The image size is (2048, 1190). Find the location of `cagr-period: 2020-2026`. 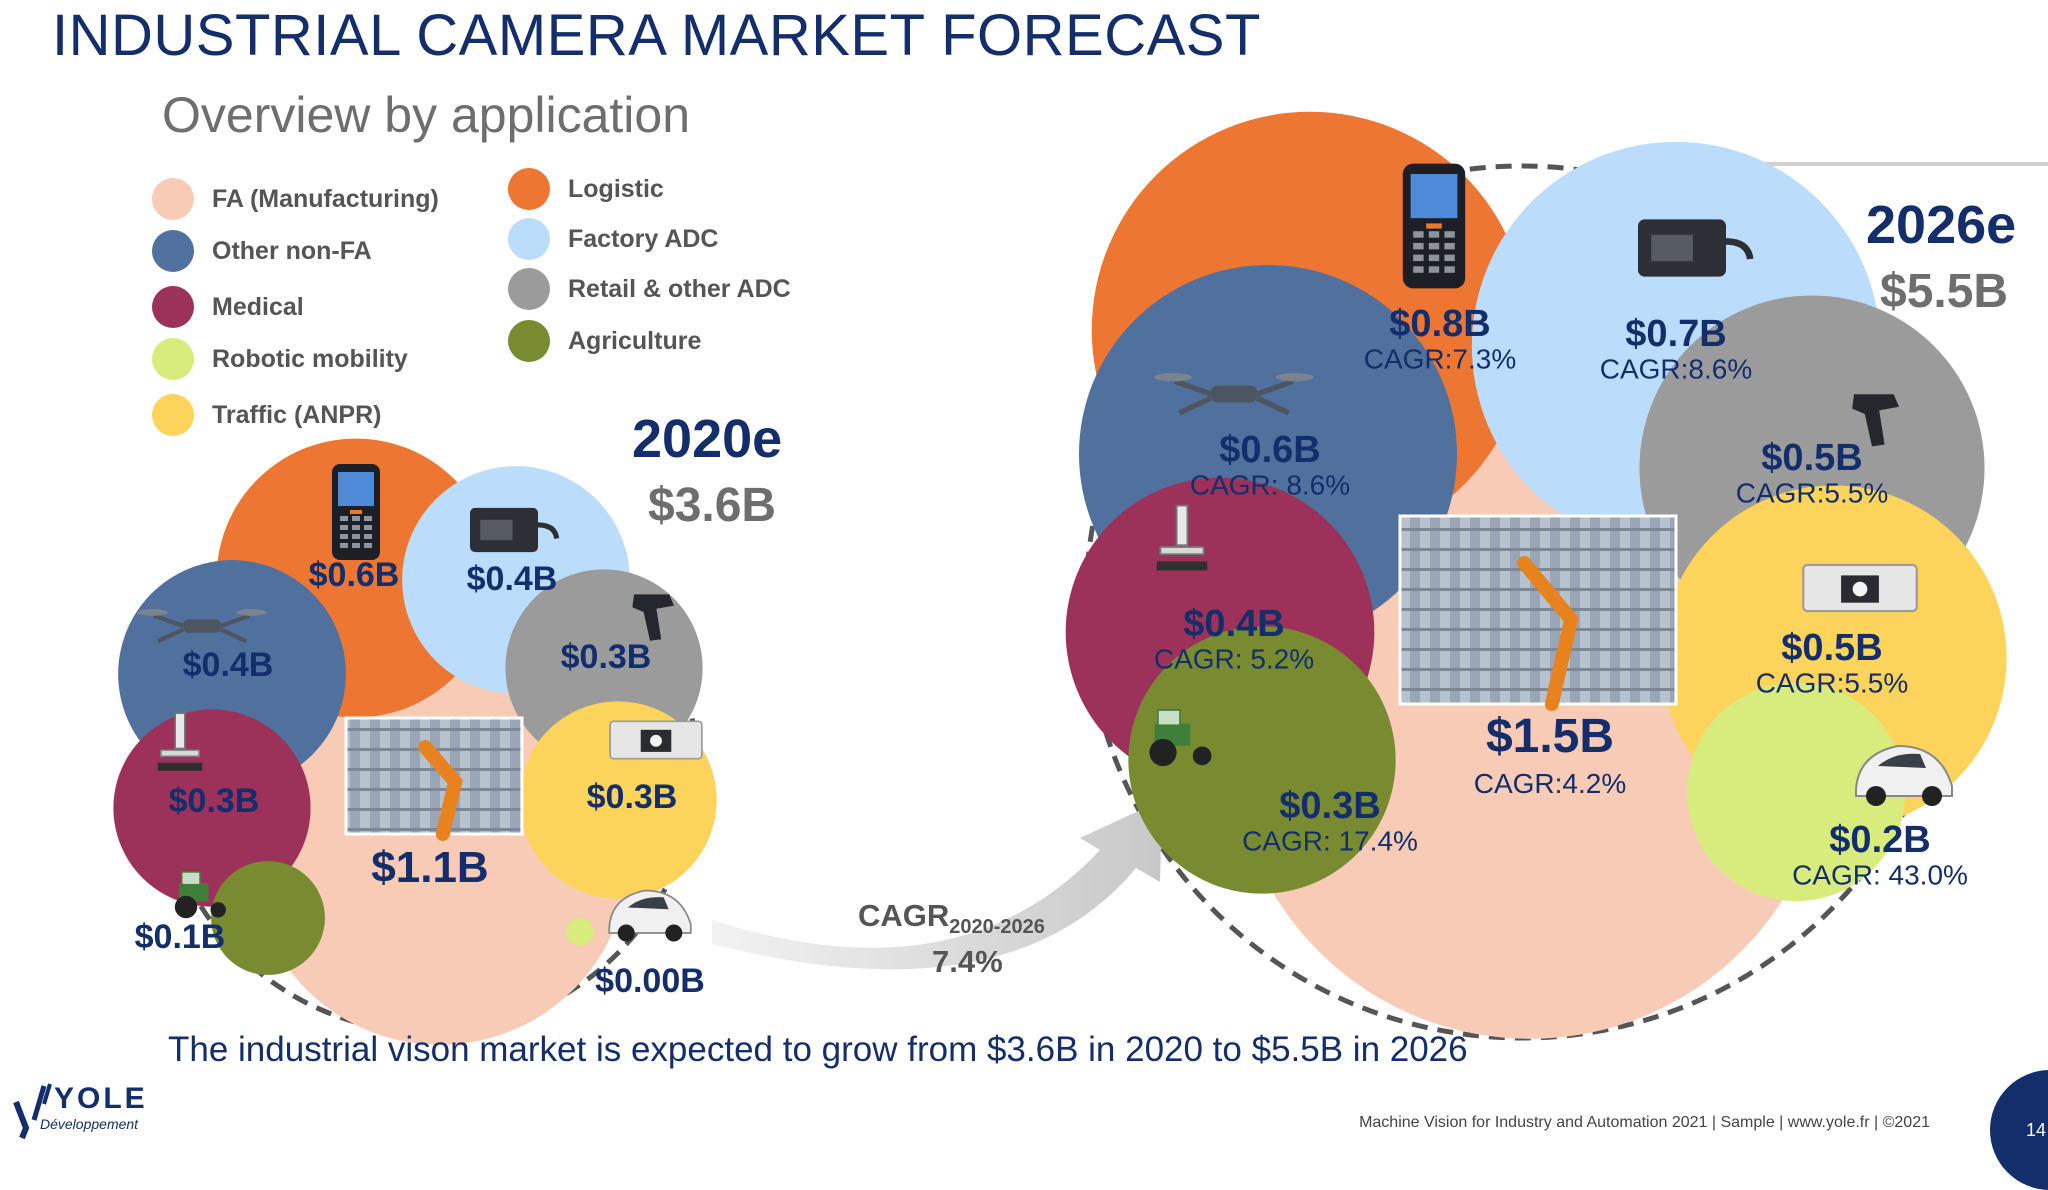

cagr-period: 2020-2026 is located at coordinates (997, 927).